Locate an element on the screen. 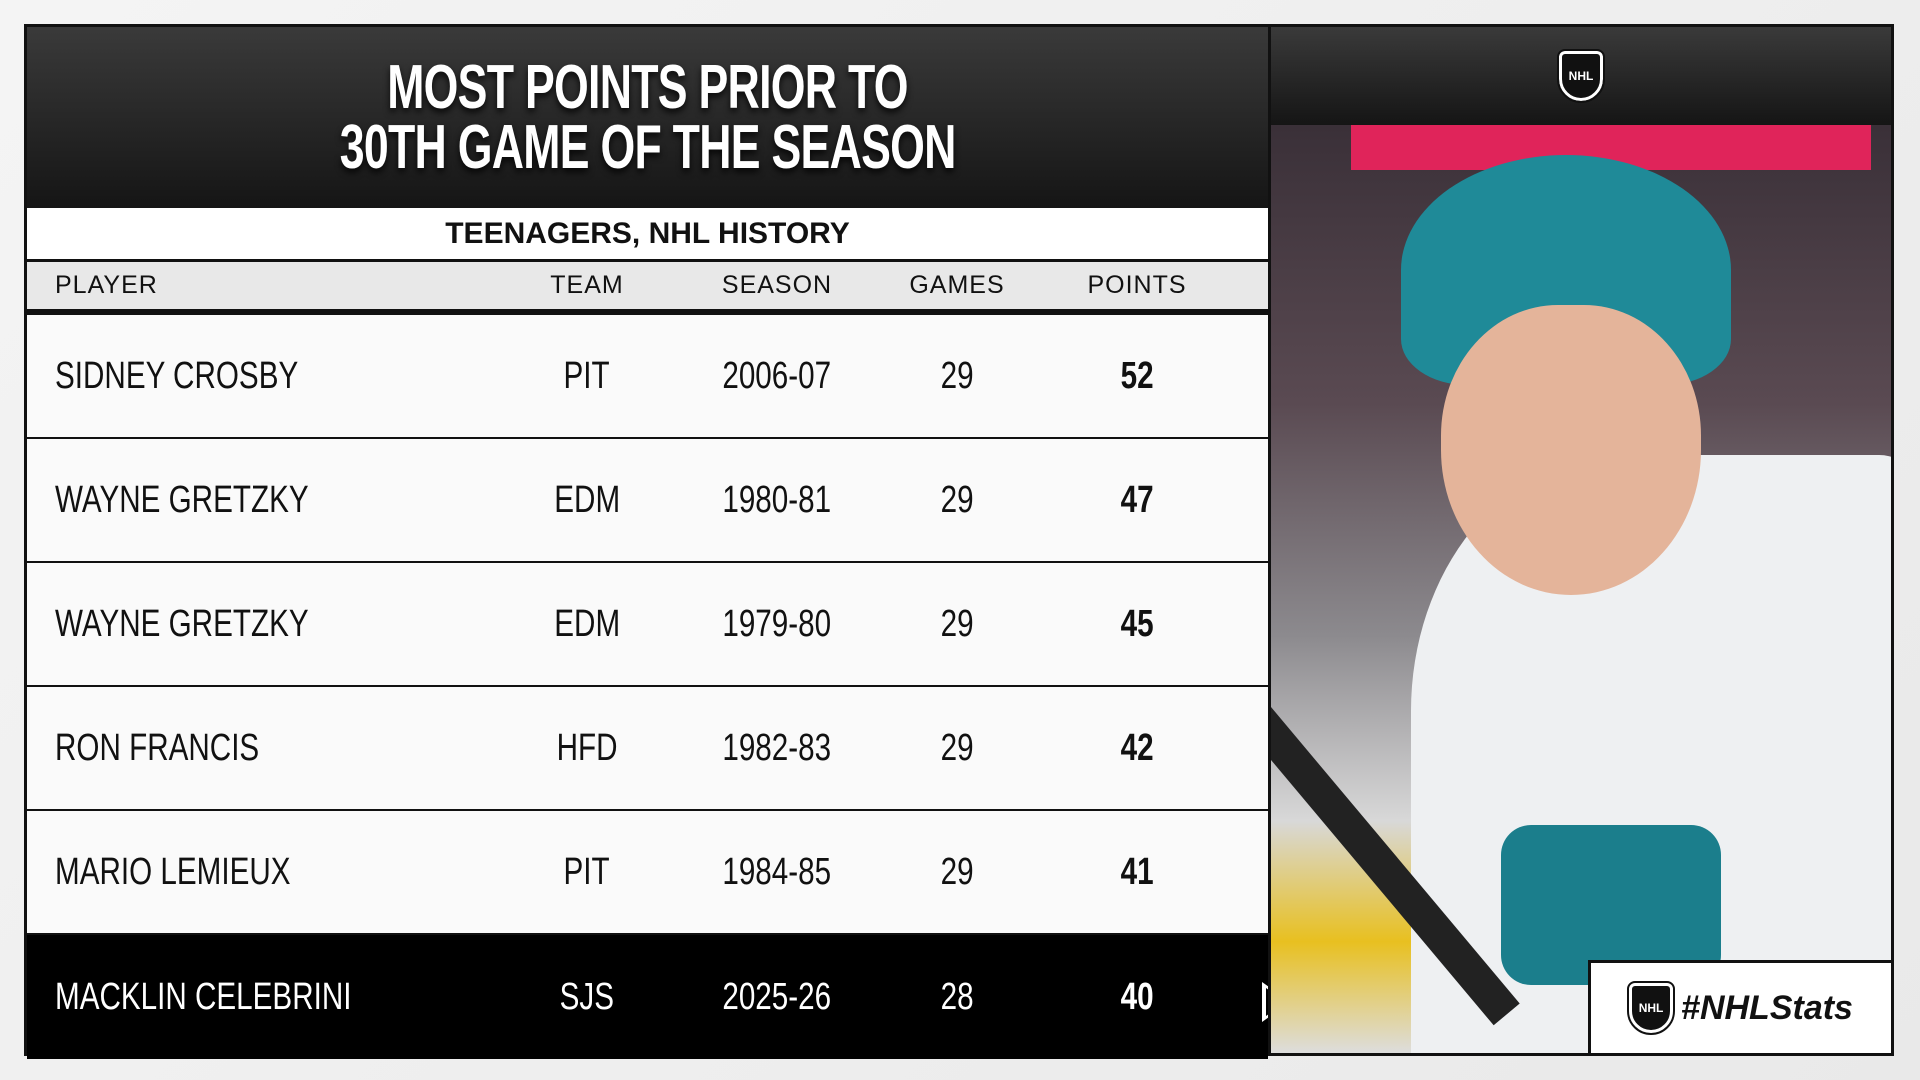 The image size is (1920, 1080). player-cell: MARIO LEMIEUX is located at coordinates (206, 872).